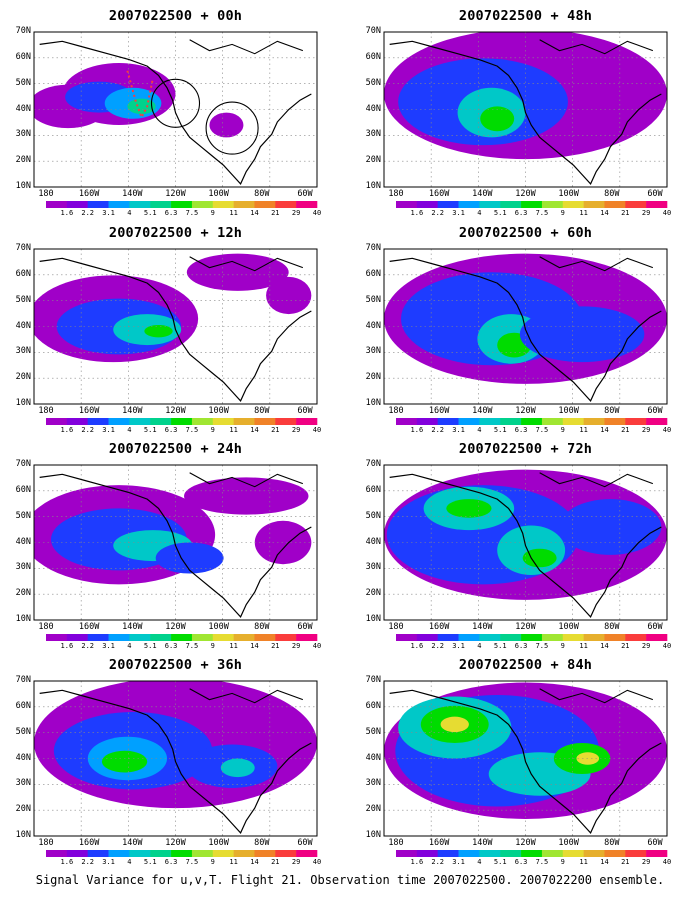 Image resolution: width=700 pixels, height=900 pixels. I want to click on latitude-tick-label: 30N, so click(373, 134).